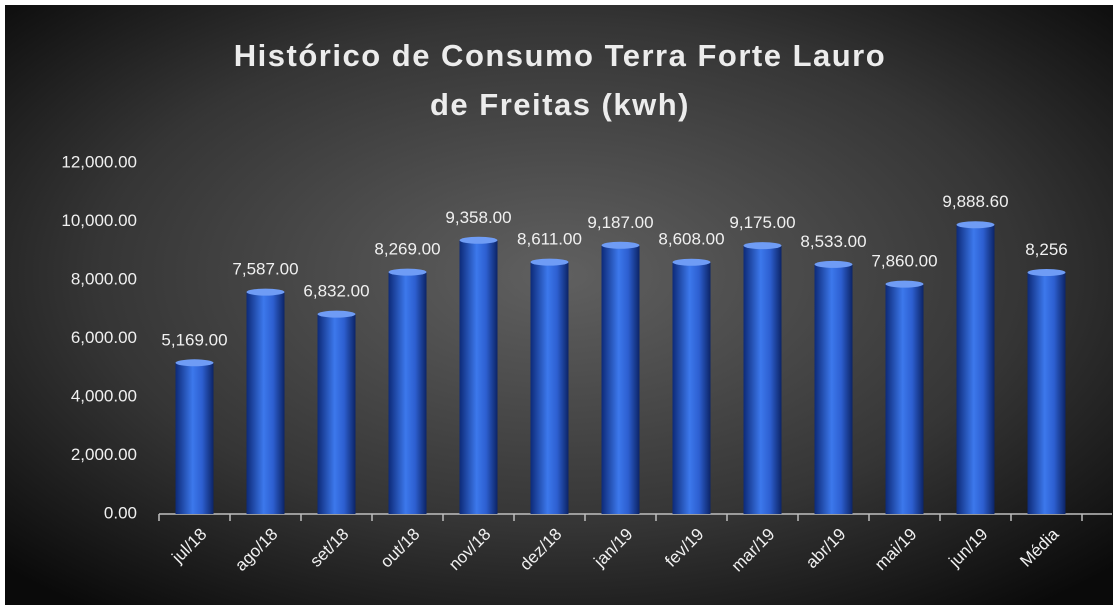 The width and height of the screenshot is (1120, 610). Describe the element at coordinates (620, 222) in the screenshot. I see `value-label: 9,187.00` at that location.